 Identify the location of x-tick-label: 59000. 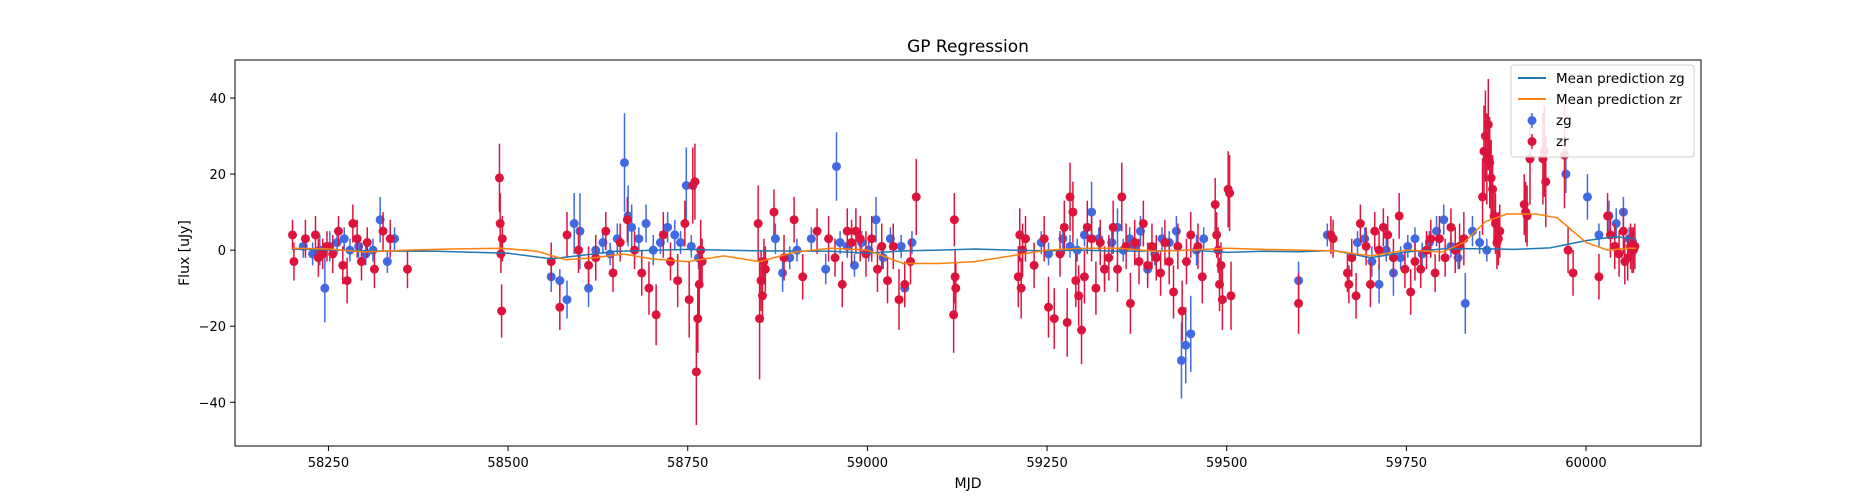
(867, 463).